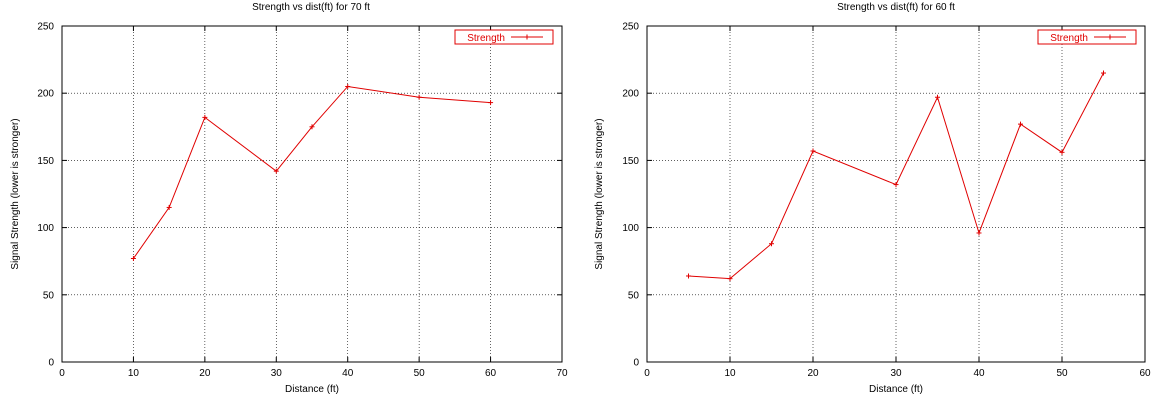 The image size is (1154, 399). Describe the element at coordinates (312, 172) in the screenshot. I see `series-line-strength` at that location.